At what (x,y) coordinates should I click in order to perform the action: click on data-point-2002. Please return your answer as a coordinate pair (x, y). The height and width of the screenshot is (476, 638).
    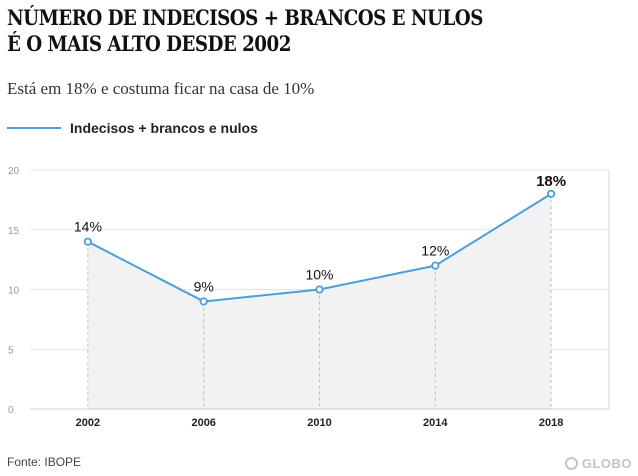
    Looking at the image, I should click on (88, 241).